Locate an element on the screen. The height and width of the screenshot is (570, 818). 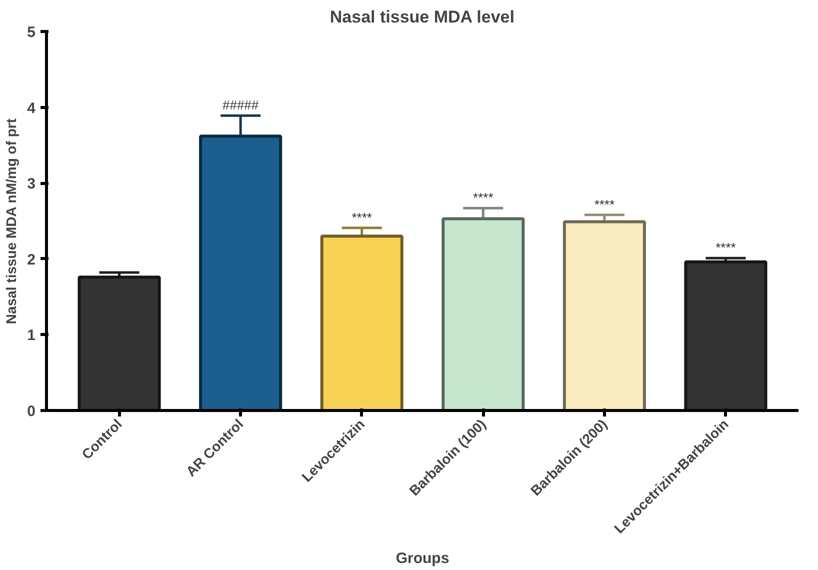
chart-title: Nasal tissue MDA level is located at coordinates (422, 17).